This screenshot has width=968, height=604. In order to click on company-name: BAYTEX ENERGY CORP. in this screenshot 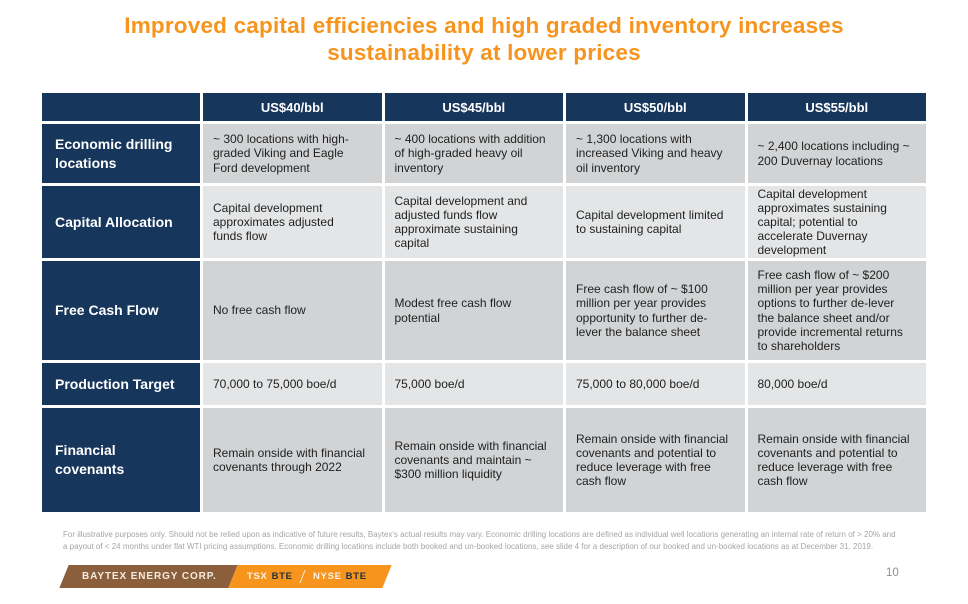, I will do `click(149, 576)`.